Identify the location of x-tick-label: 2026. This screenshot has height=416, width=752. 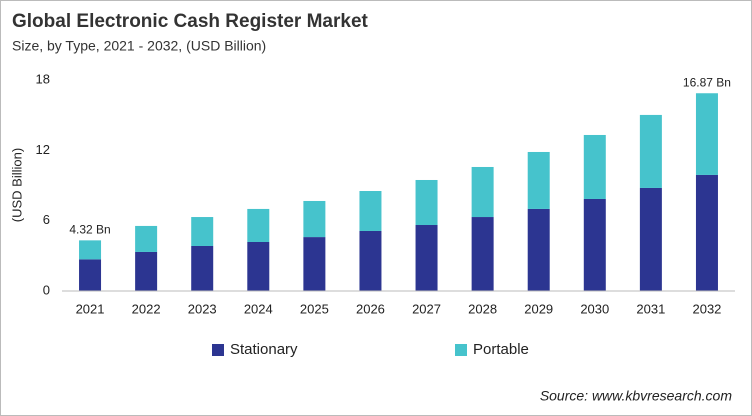
(370, 308).